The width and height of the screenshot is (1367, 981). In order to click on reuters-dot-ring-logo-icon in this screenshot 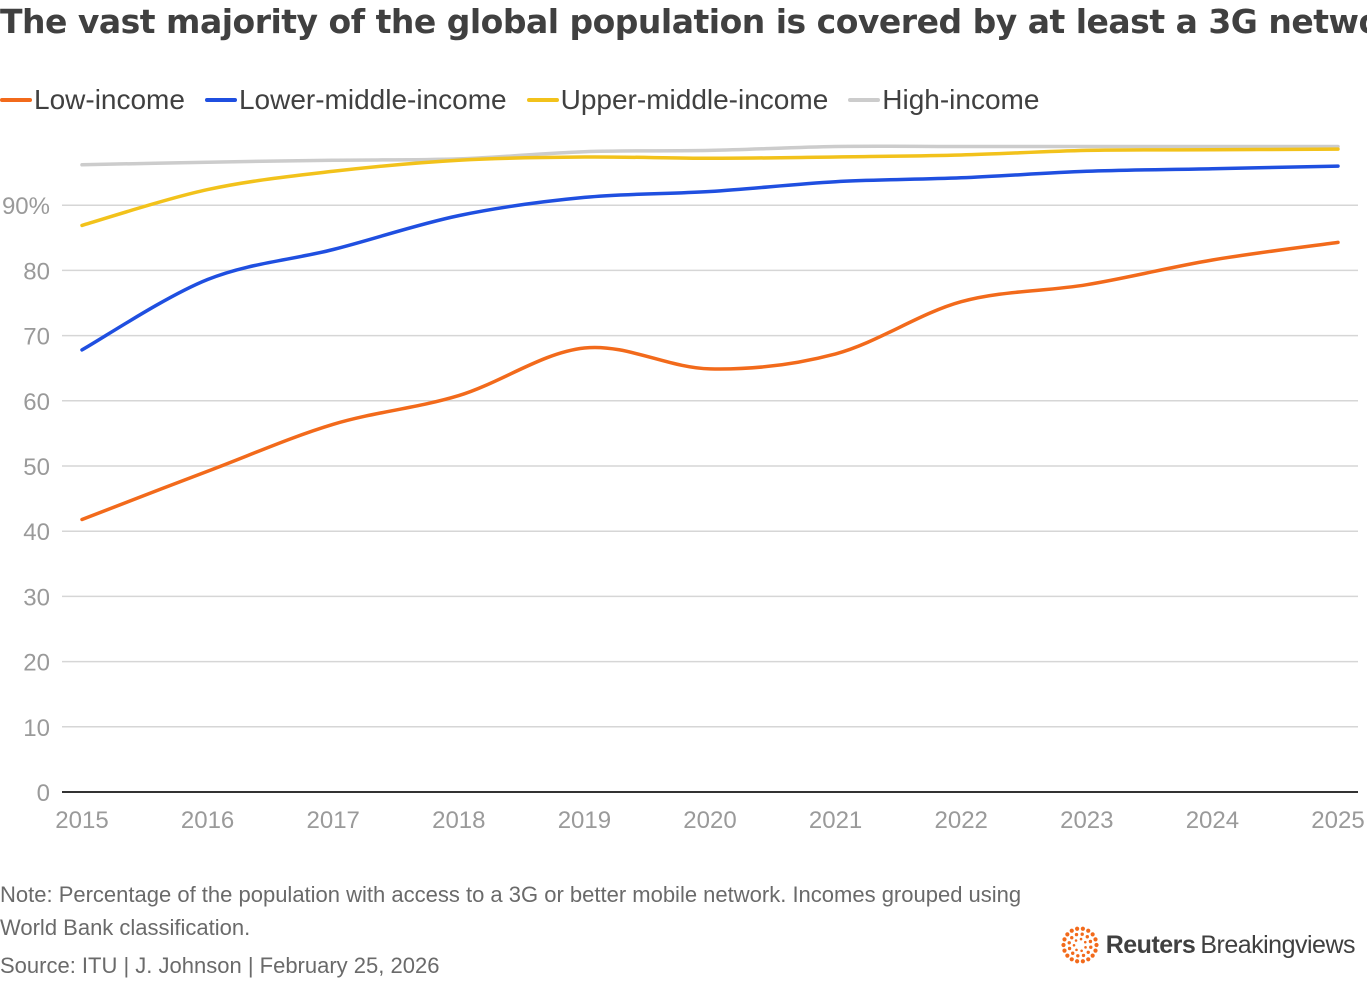, I will do `click(1080, 945)`.